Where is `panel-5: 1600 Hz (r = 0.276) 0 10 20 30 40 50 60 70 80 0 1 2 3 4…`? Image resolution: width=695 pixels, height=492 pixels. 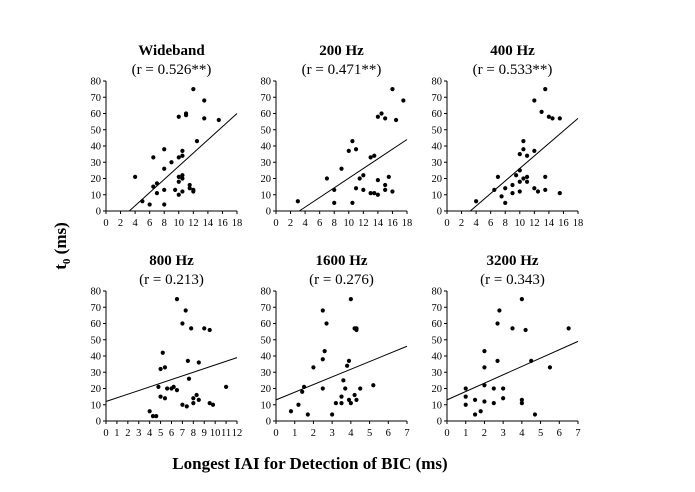 panel-5: 1600 Hz (r = 0.276) 0 10 20 30 40 50 60 70 80 0 1 2 3 4… is located at coordinates (335, 346).